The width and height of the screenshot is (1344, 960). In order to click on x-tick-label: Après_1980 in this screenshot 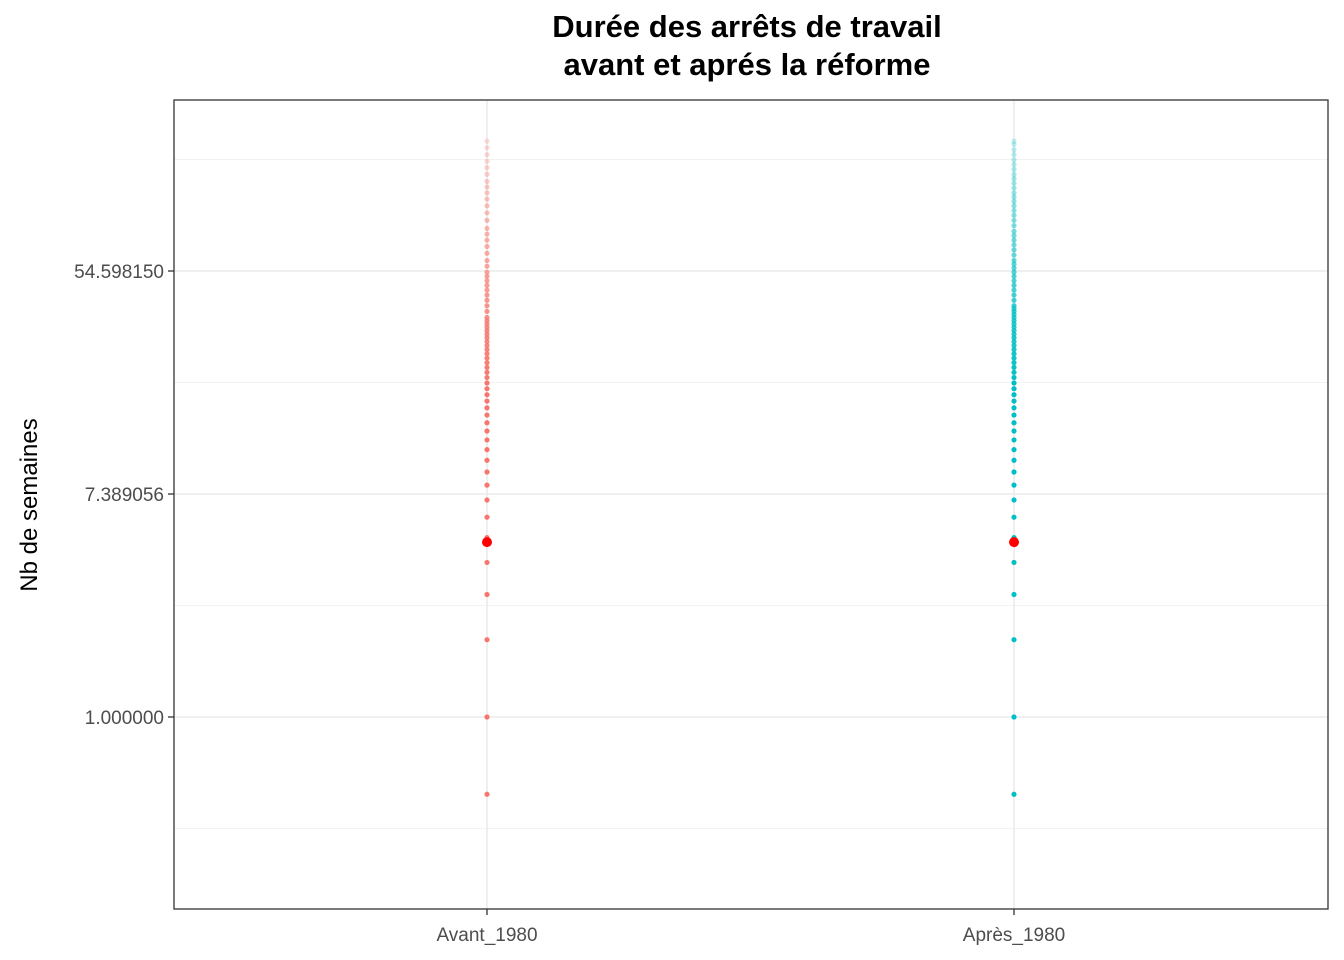, I will do `click(1014, 935)`.